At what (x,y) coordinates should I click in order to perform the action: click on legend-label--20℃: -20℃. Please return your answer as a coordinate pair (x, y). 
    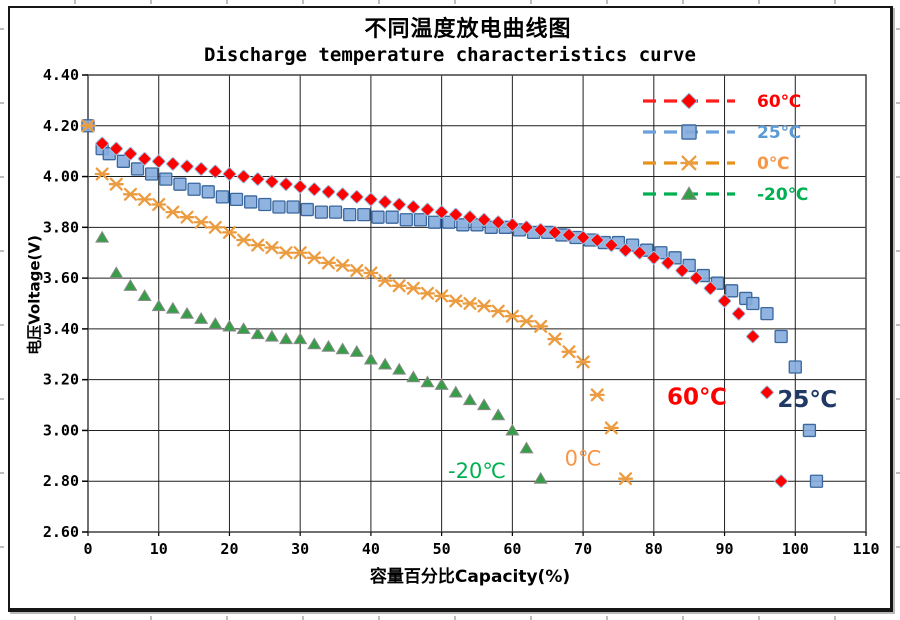
    Looking at the image, I should click on (782, 195).